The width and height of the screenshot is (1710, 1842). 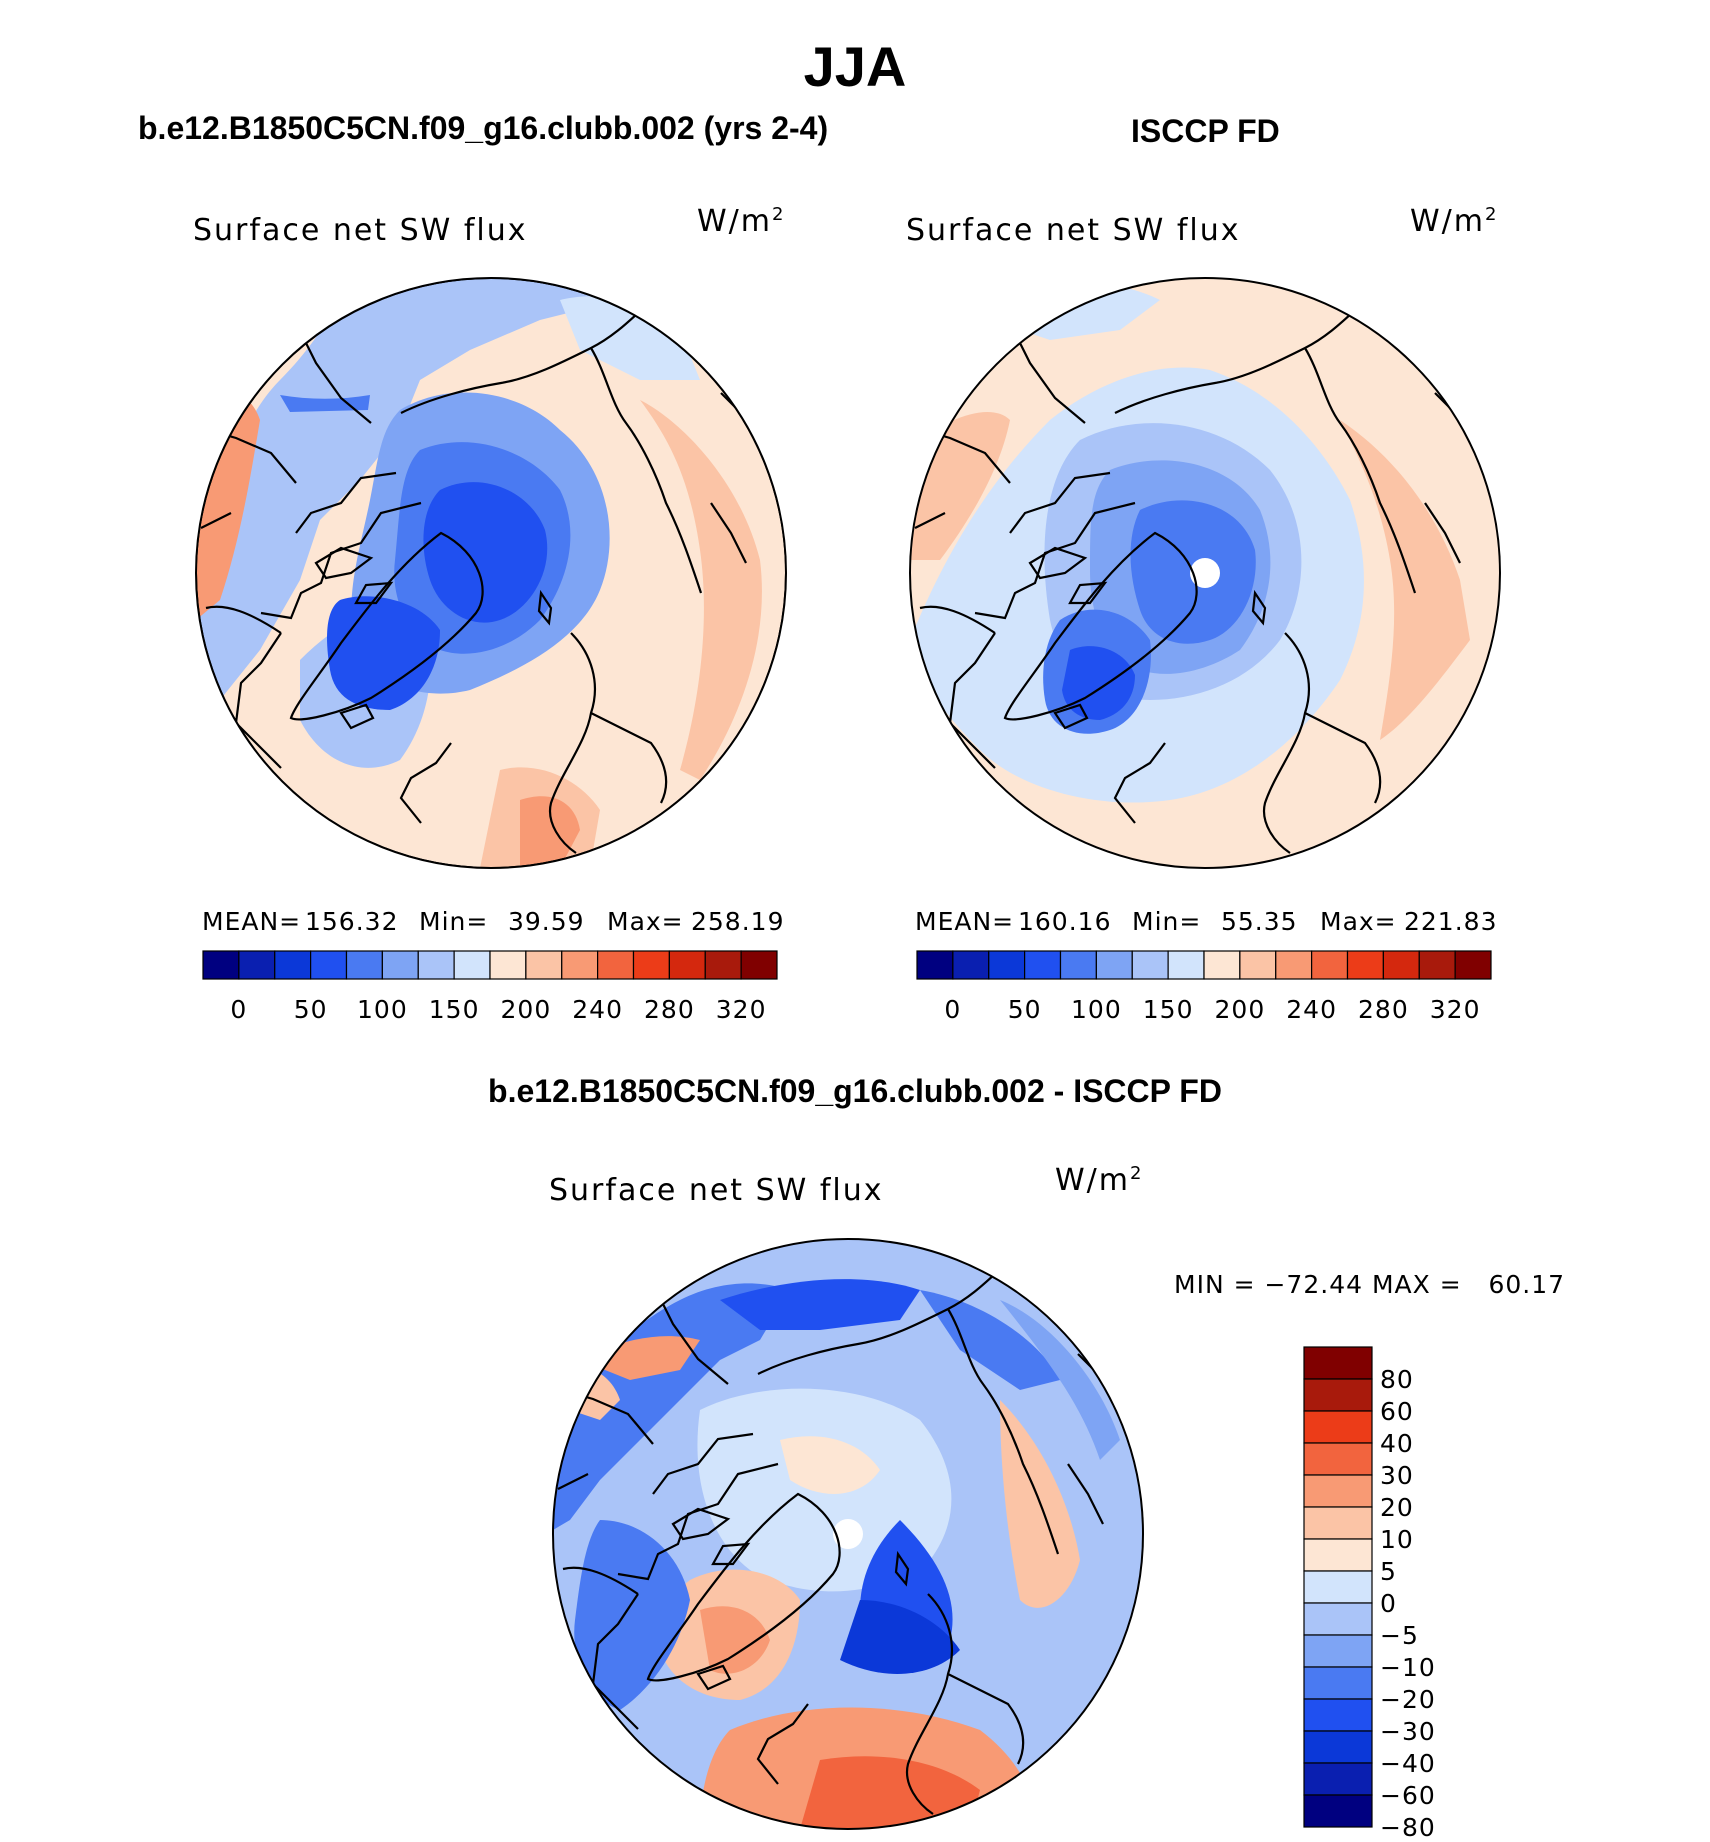 What do you see at coordinates (1388, 1571) in the screenshot?
I see `difference-colorbar-tick-label: 5` at bounding box center [1388, 1571].